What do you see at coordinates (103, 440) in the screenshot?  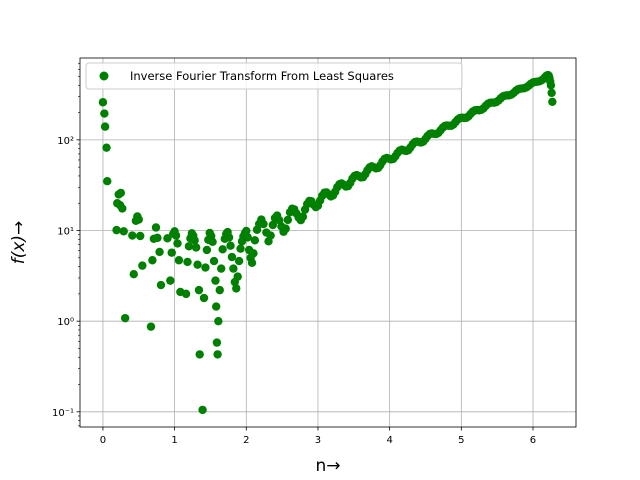 I see `x-tick-label: 0` at bounding box center [103, 440].